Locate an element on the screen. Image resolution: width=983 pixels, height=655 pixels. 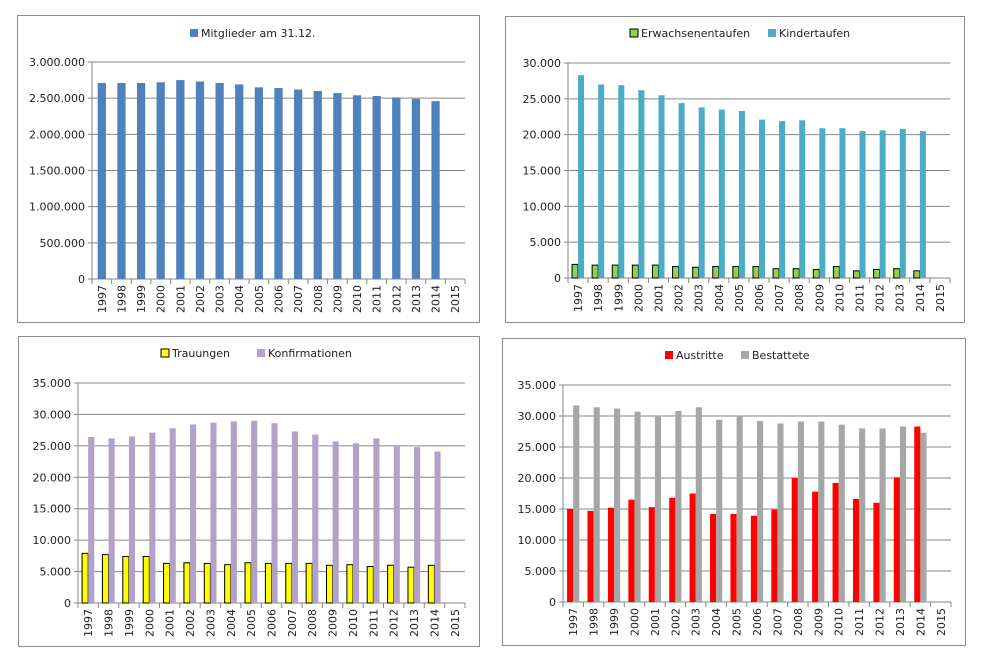
bar-erwachsenentaufen-2004 is located at coordinates (716, 272).